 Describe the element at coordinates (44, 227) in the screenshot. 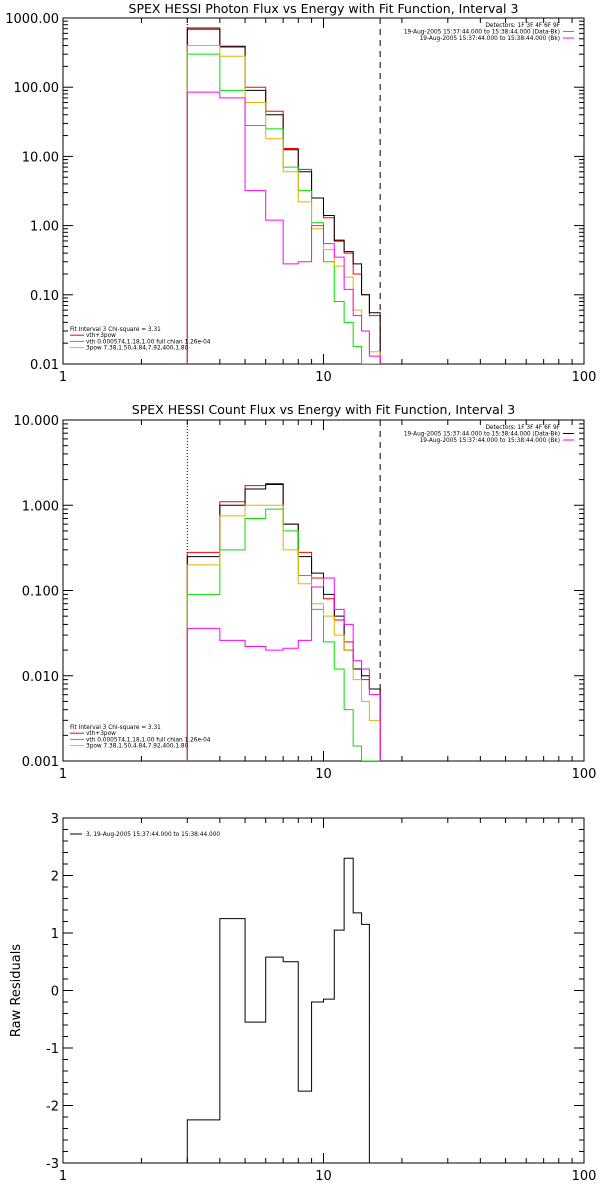

I see `y-tick-label: 1.00` at that location.